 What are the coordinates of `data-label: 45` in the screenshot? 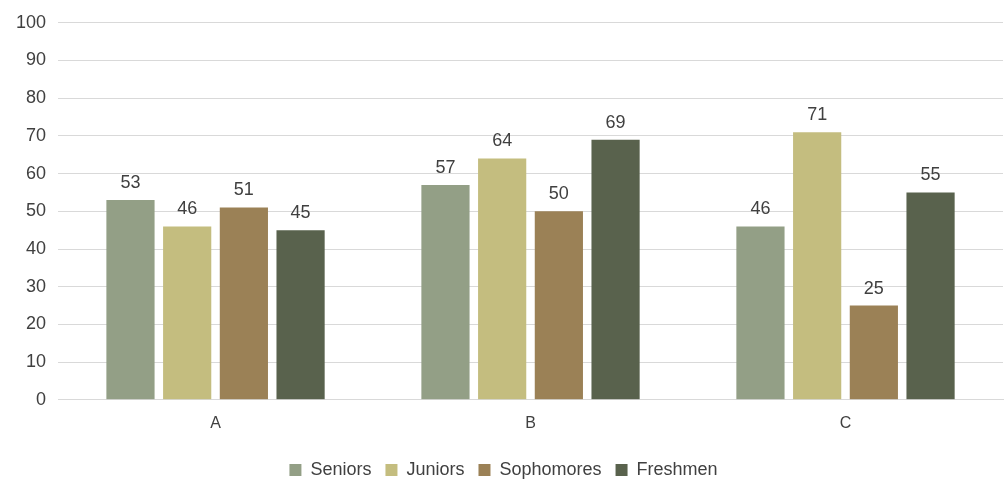 It's located at (300, 212).